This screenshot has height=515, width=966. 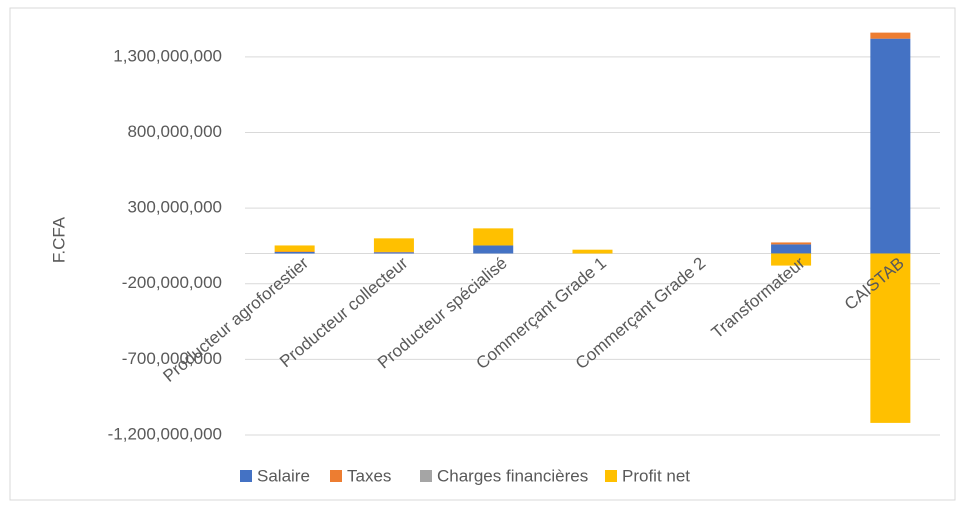 I want to click on legend-label: Profit net, so click(x=656, y=475).